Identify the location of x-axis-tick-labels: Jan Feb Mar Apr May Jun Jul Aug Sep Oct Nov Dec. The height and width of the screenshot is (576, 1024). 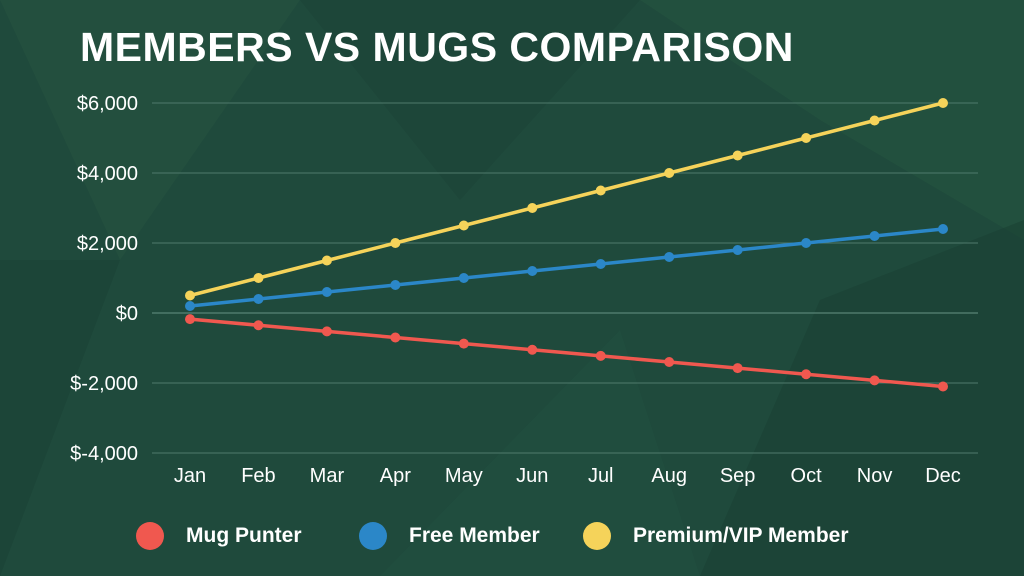
(567, 476).